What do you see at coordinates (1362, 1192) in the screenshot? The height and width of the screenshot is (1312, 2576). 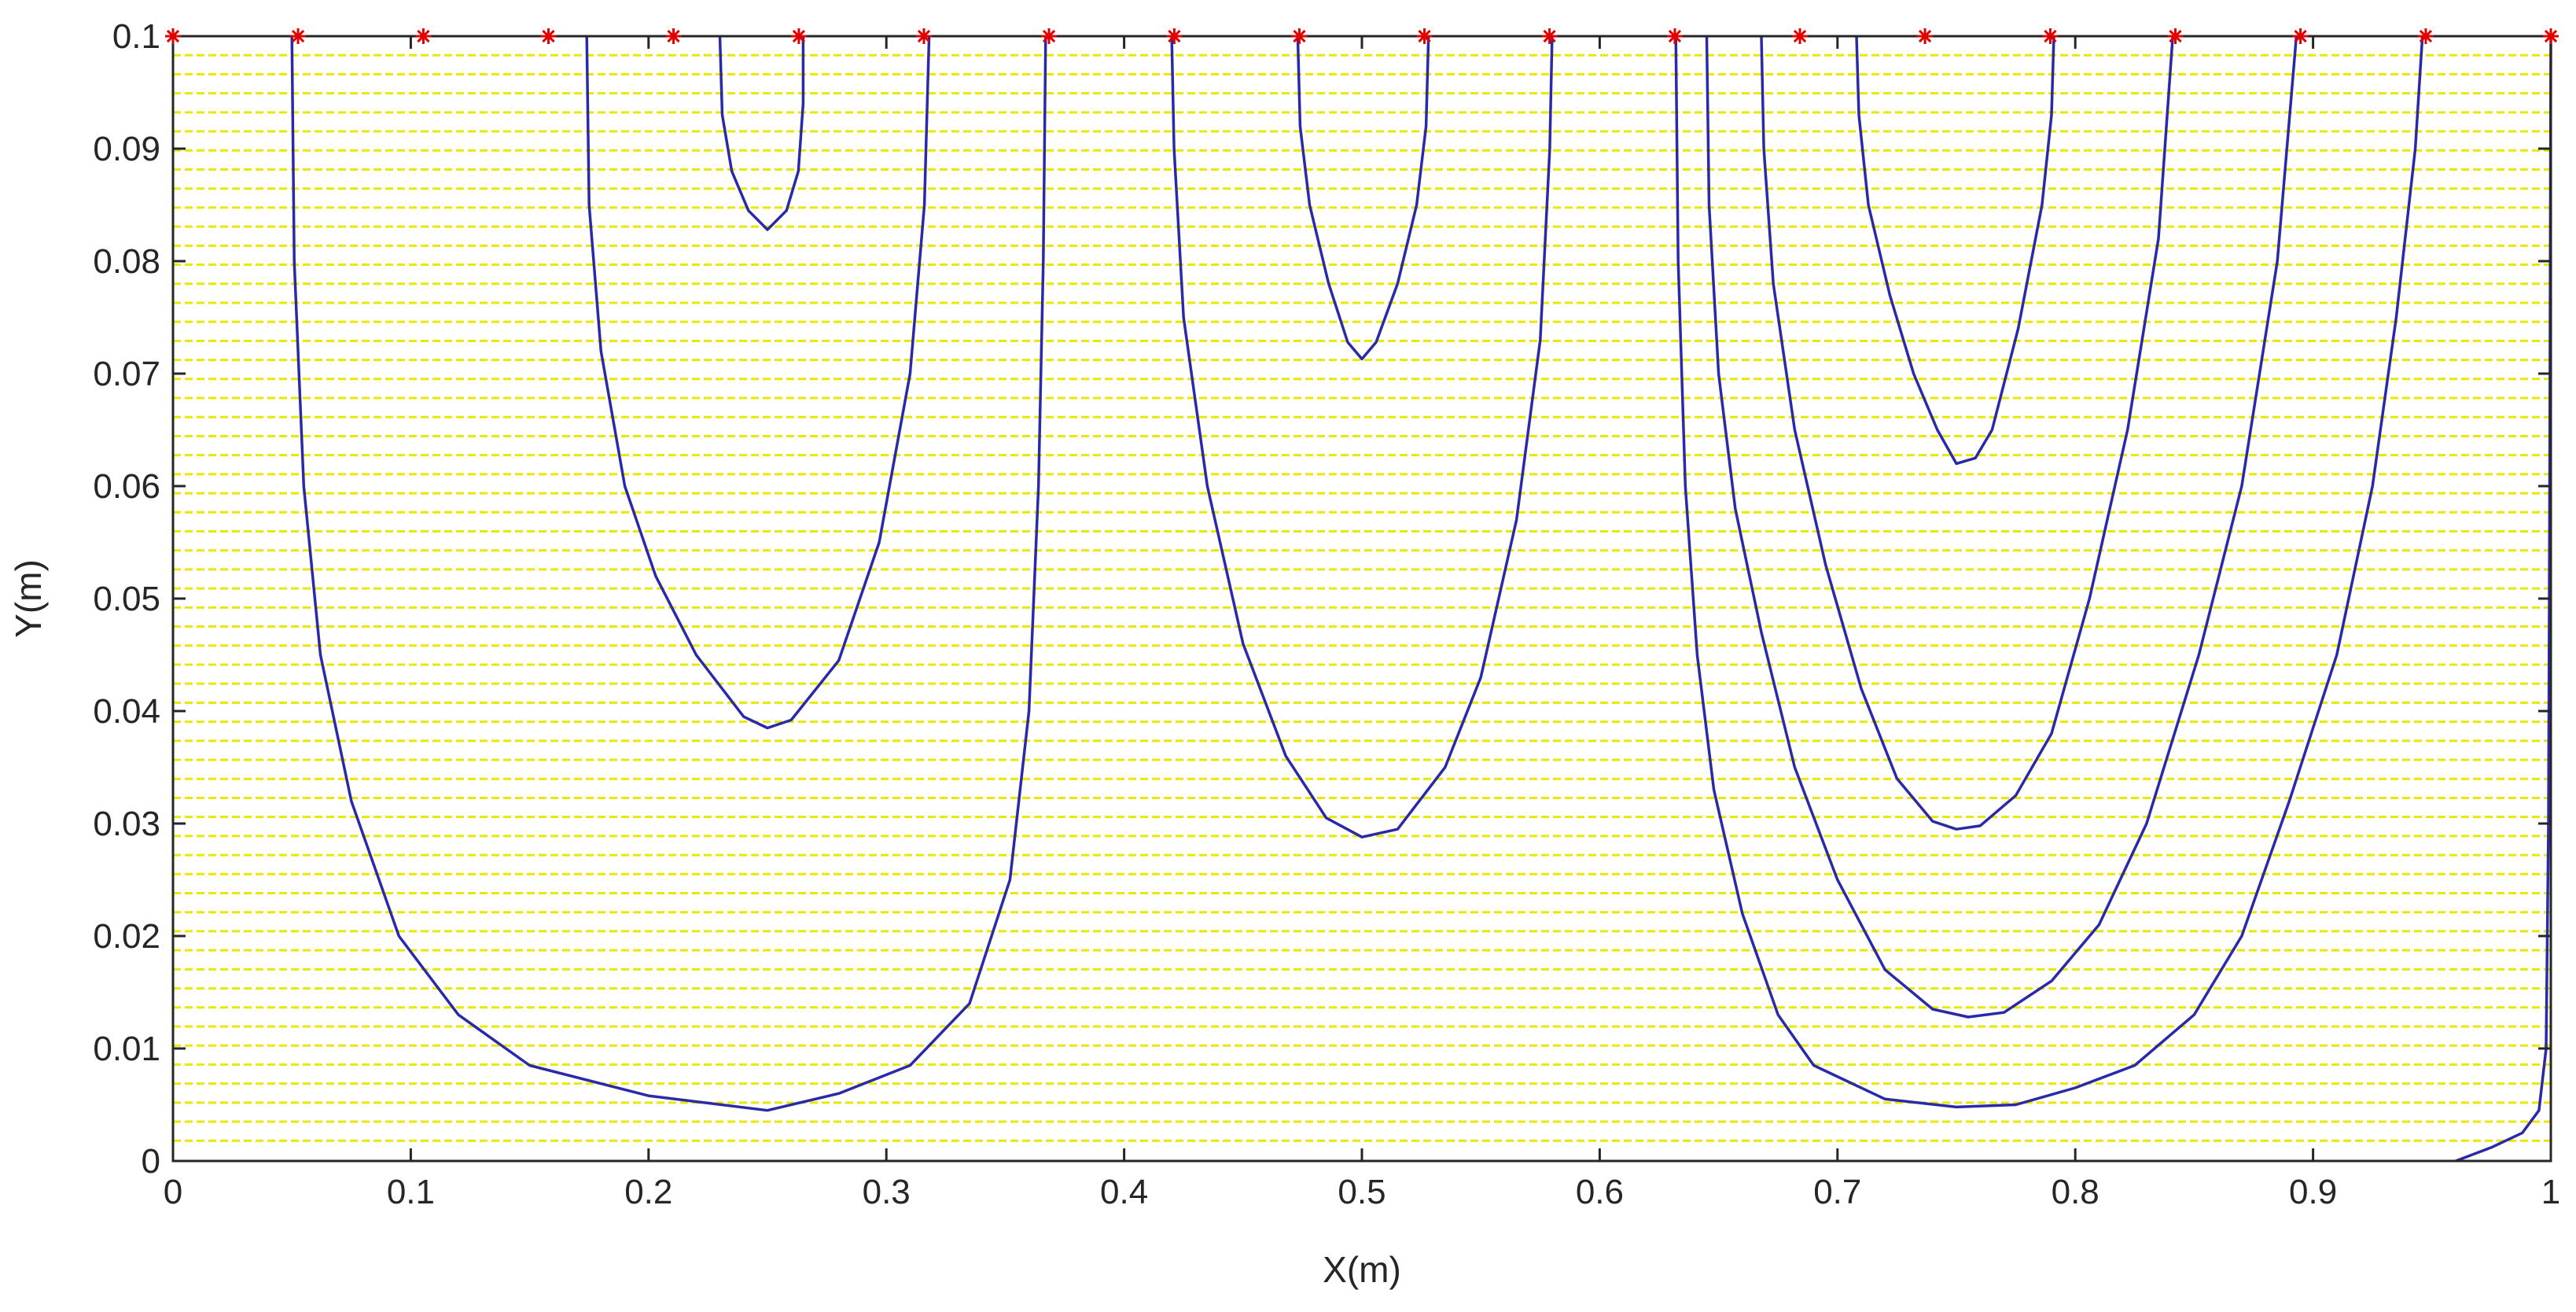 I see `x-tick-label: 0.5` at bounding box center [1362, 1192].